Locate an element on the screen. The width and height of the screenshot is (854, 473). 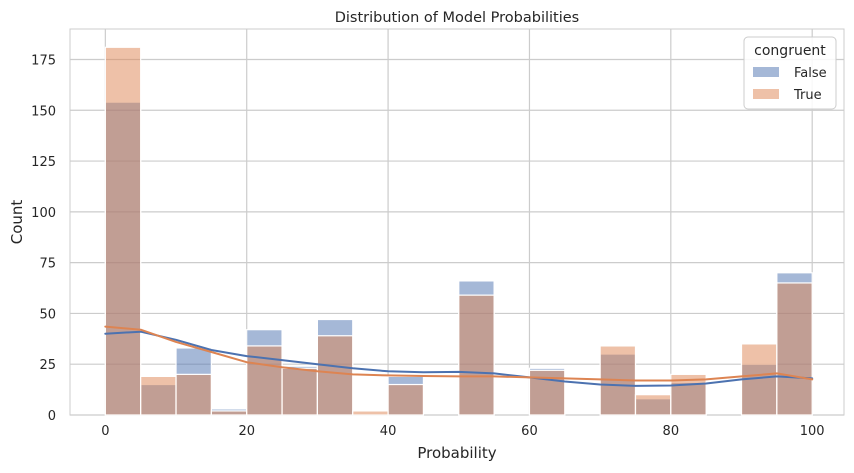
x-tick-labels: 0 20 40 60 80 100 is located at coordinates (462, 431).